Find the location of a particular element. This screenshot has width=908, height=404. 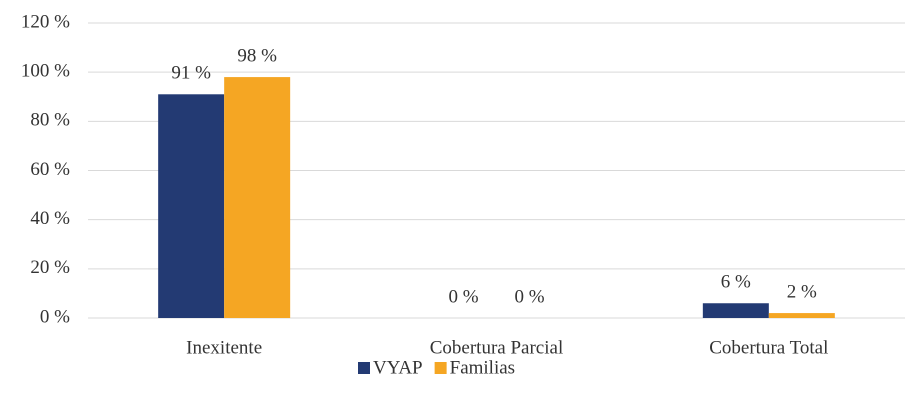

legend-label: VYAP is located at coordinates (398, 367).